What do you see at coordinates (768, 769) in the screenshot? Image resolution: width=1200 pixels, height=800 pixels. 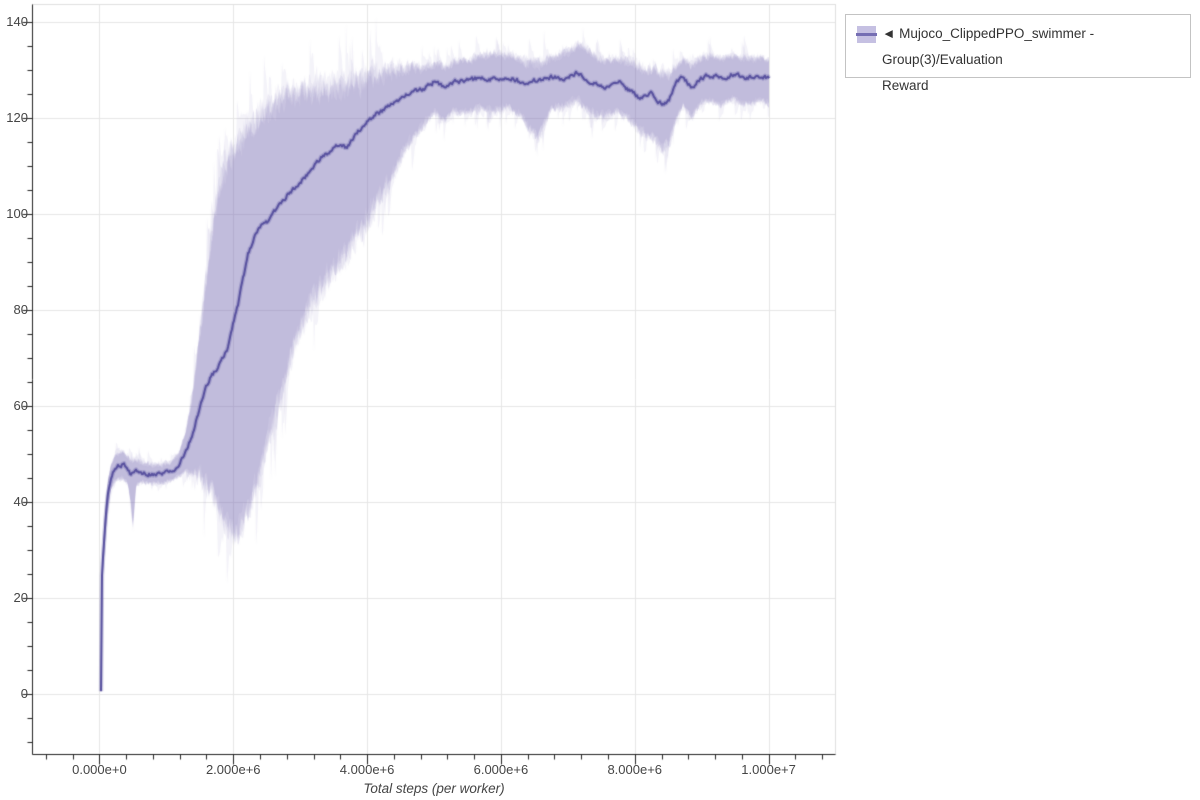 I see `x-tick-label: 1.000e+7` at bounding box center [768, 769].